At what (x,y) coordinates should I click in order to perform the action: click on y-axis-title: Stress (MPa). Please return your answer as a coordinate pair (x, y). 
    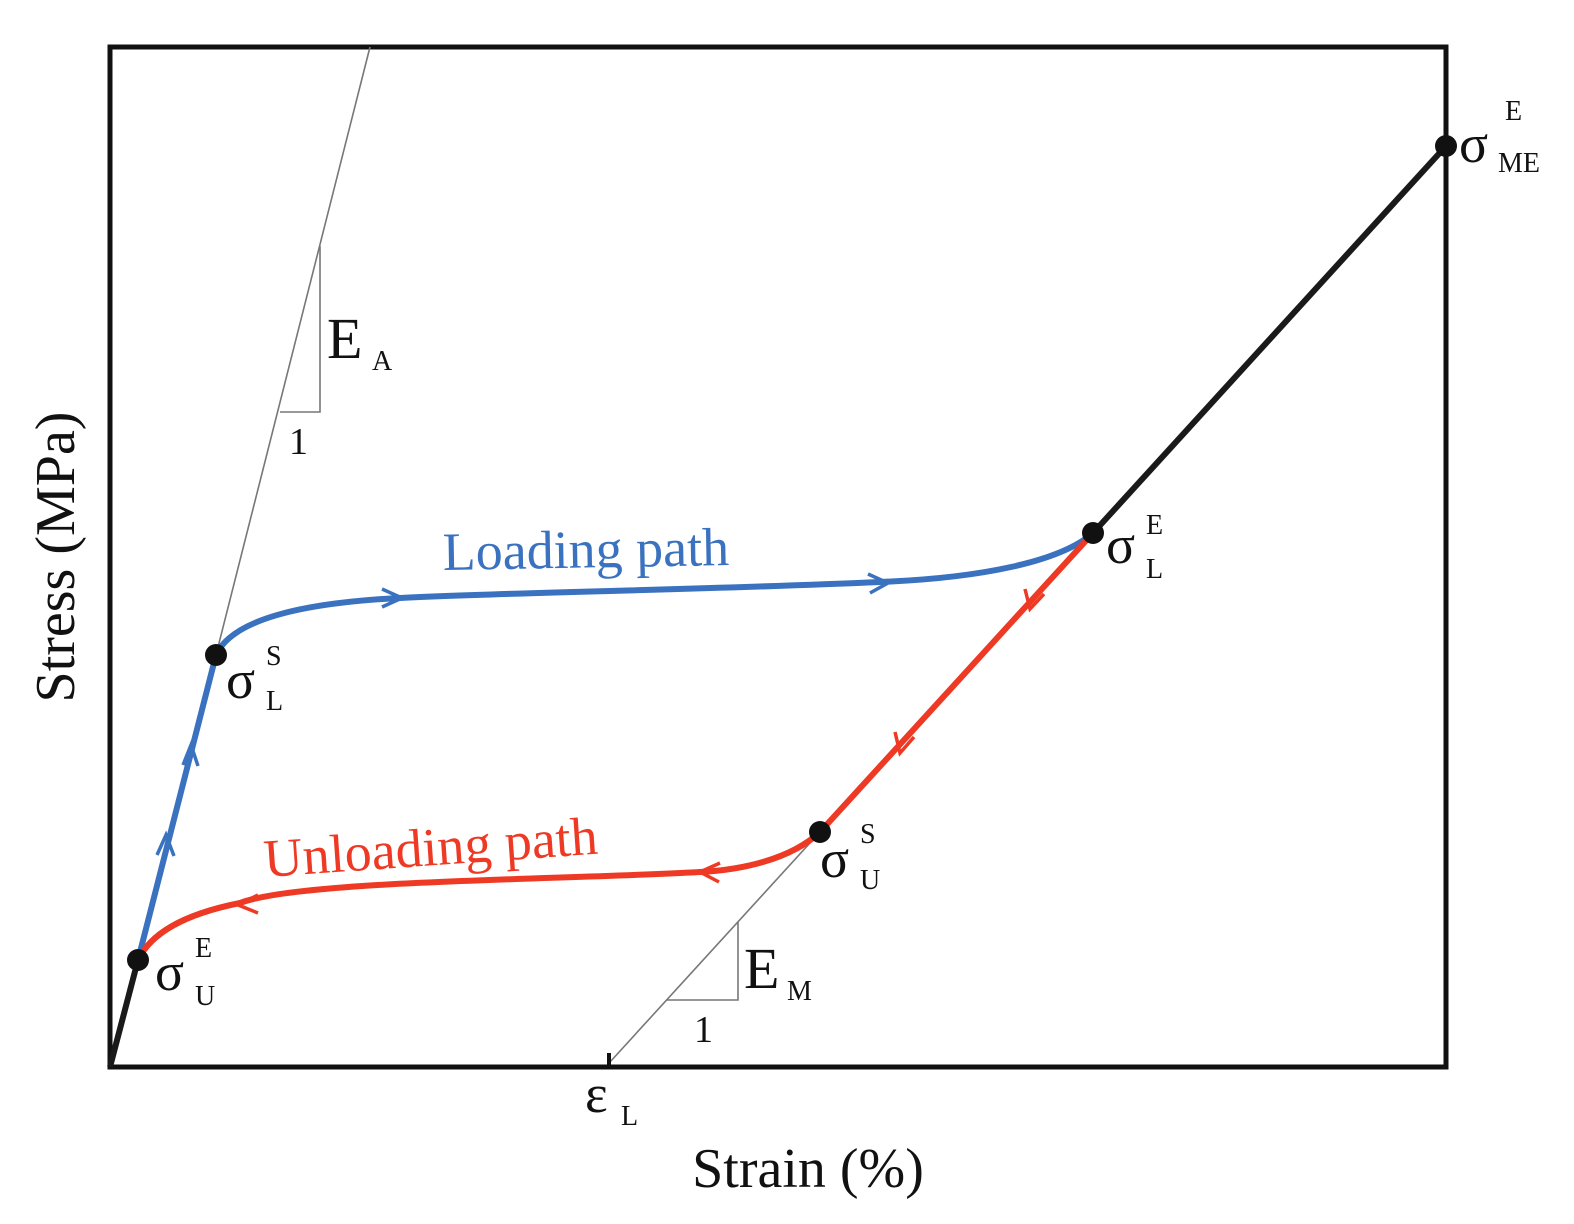
    Looking at the image, I should click on (56, 557).